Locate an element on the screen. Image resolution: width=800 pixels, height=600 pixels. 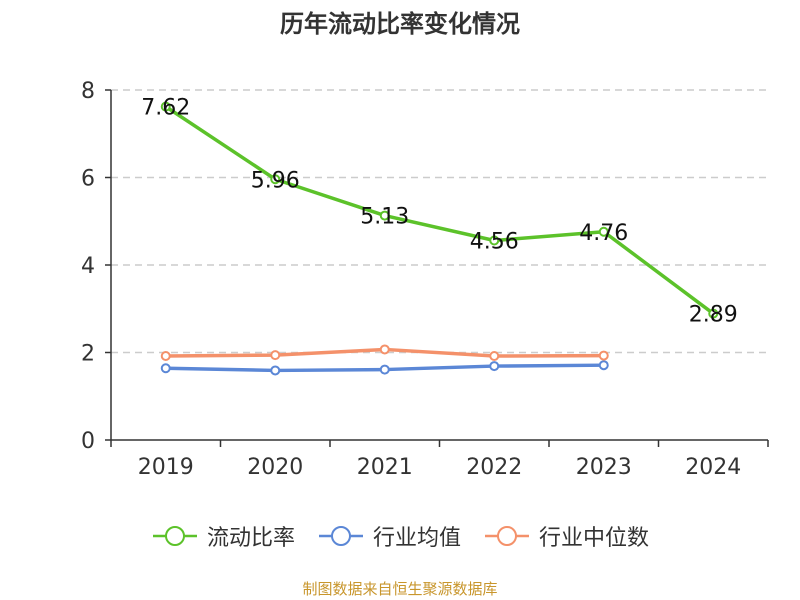
data-point-industry-median-2020 is located at coordinates (275, 355).